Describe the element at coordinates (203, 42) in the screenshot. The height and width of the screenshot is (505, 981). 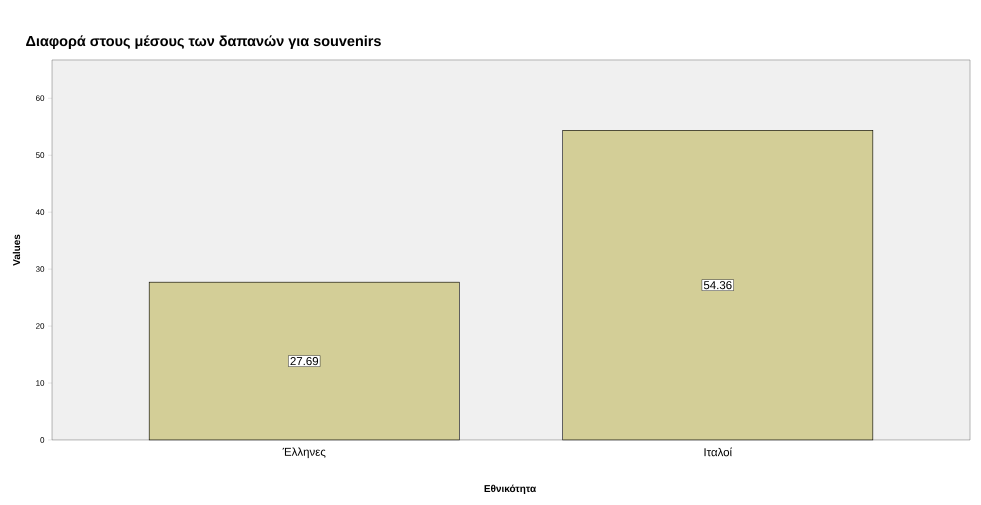
I see `chart-title: Διαφορά στους μέσους των δαπανών για souvenirs` at that location.